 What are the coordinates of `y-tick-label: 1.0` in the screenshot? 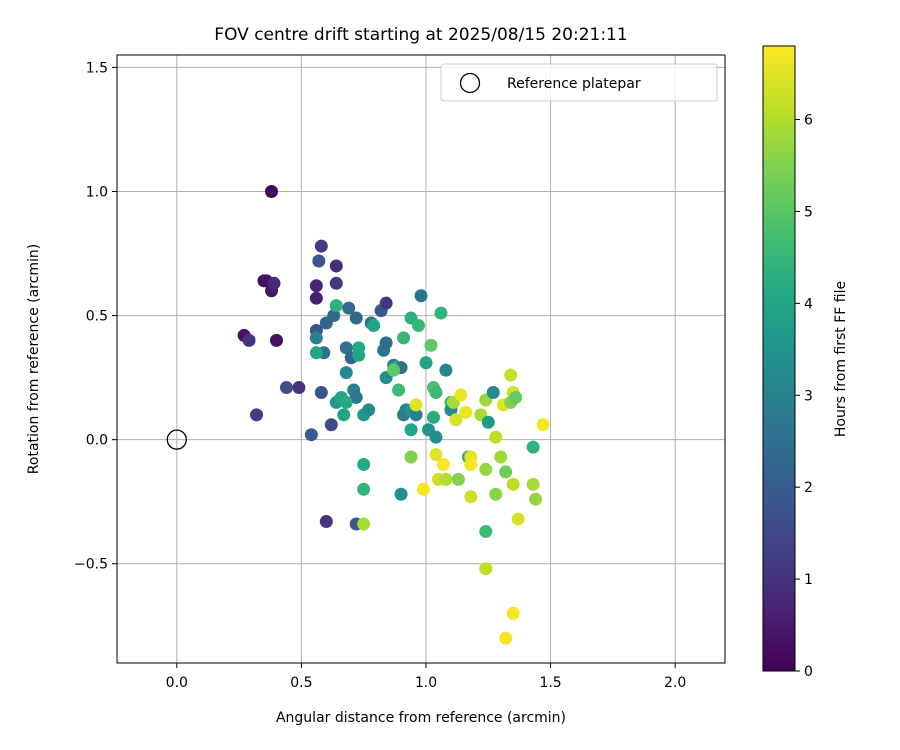 It's located at (97, 192).